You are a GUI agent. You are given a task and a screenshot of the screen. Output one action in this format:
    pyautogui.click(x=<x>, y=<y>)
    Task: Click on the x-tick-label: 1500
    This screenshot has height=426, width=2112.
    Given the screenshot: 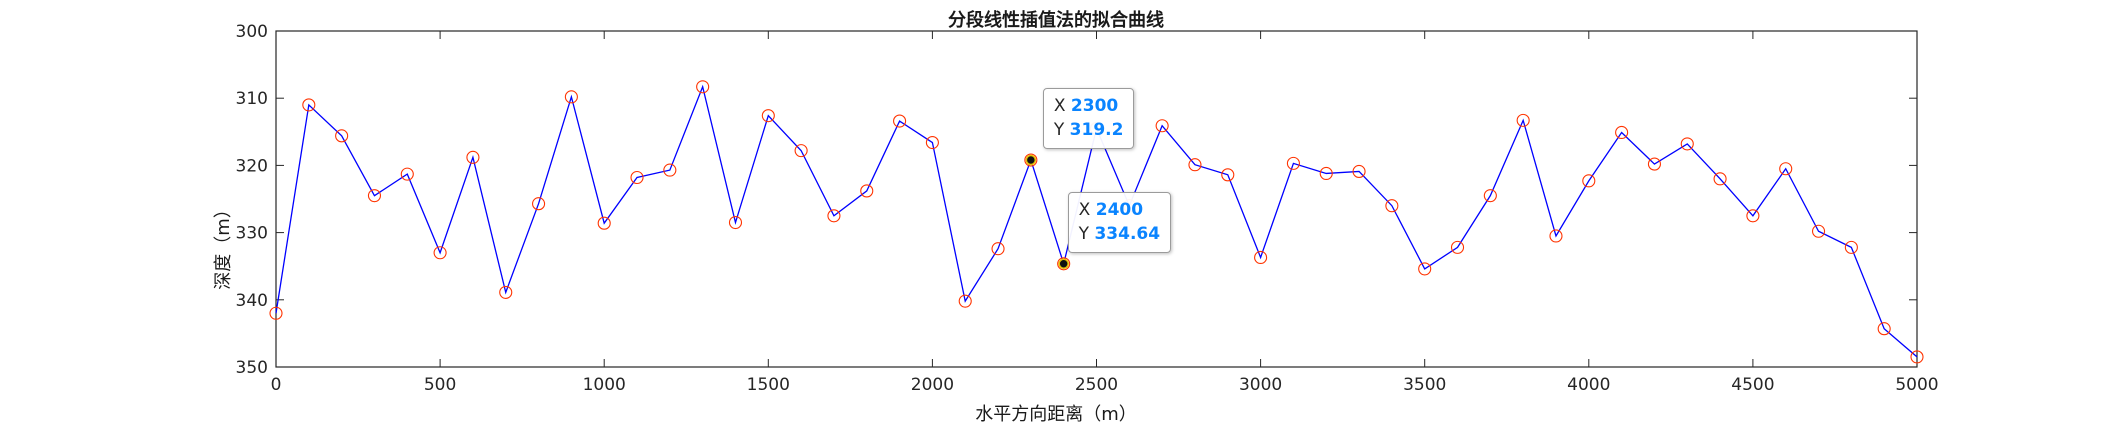 What is the action you would take?
    pyautogui.click(x=768, y=385)
    